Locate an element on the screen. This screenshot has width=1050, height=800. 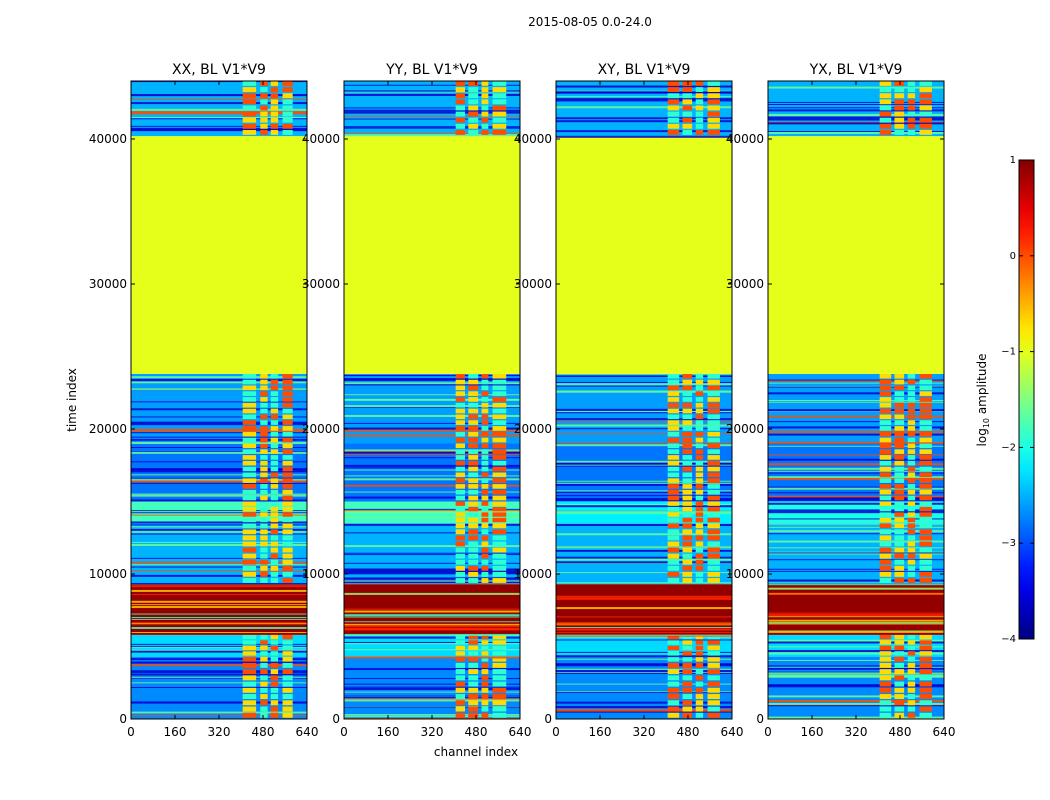
figure-suptitle: 2015-08-05 0.0-24.0 is located at coordinates (590, 22).